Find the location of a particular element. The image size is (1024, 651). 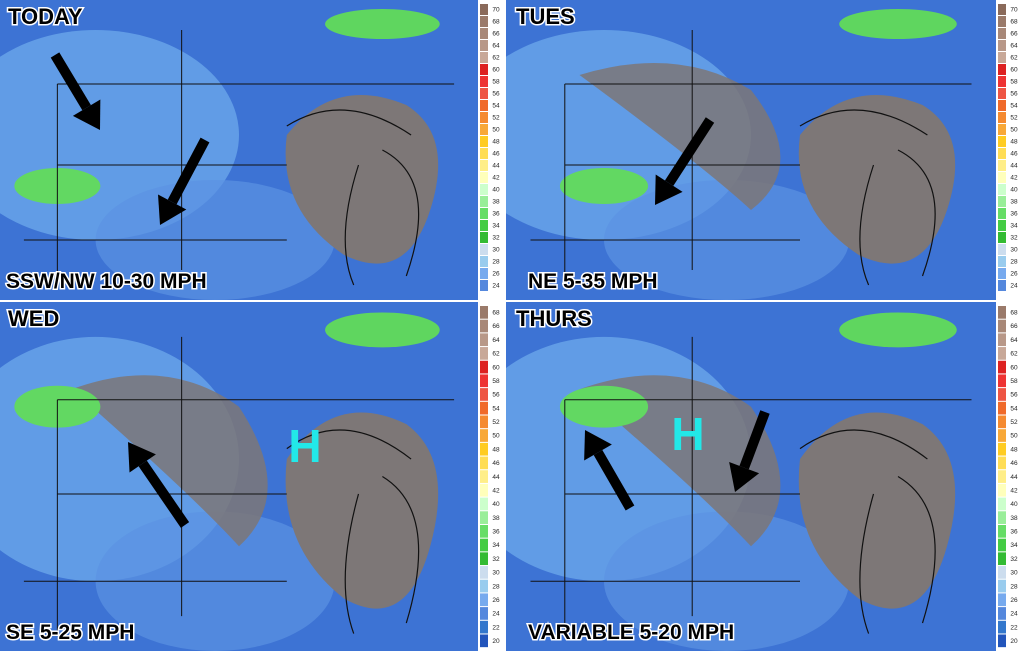

colorbar-label: 38 is located at coordinates (496, 518).